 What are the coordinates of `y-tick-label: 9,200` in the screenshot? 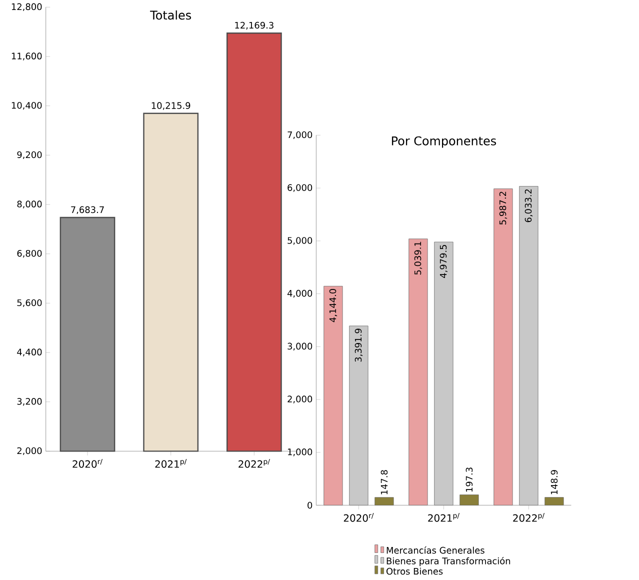 It's located at (29, 155).